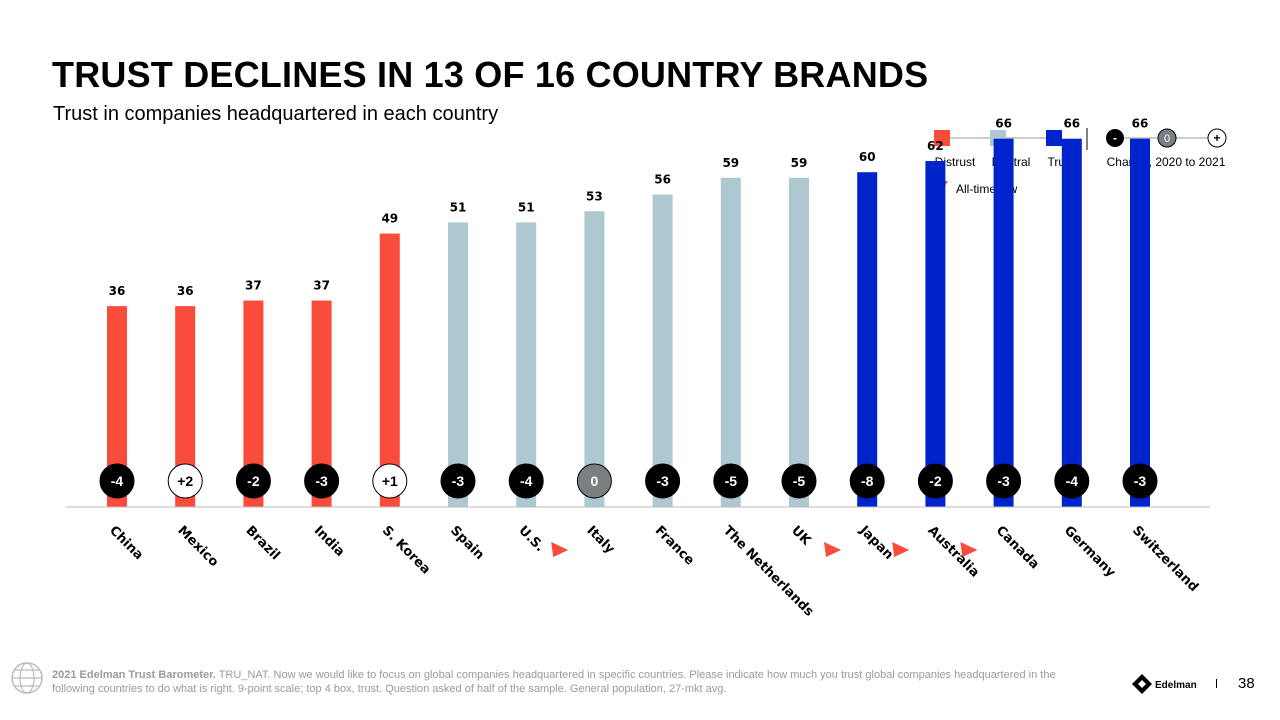  What do you see at coordinates (1166, 162) in the screenshot?
I see `legend-change-label: Change, 2020 to 2021` at bounding box center [1166, 162].